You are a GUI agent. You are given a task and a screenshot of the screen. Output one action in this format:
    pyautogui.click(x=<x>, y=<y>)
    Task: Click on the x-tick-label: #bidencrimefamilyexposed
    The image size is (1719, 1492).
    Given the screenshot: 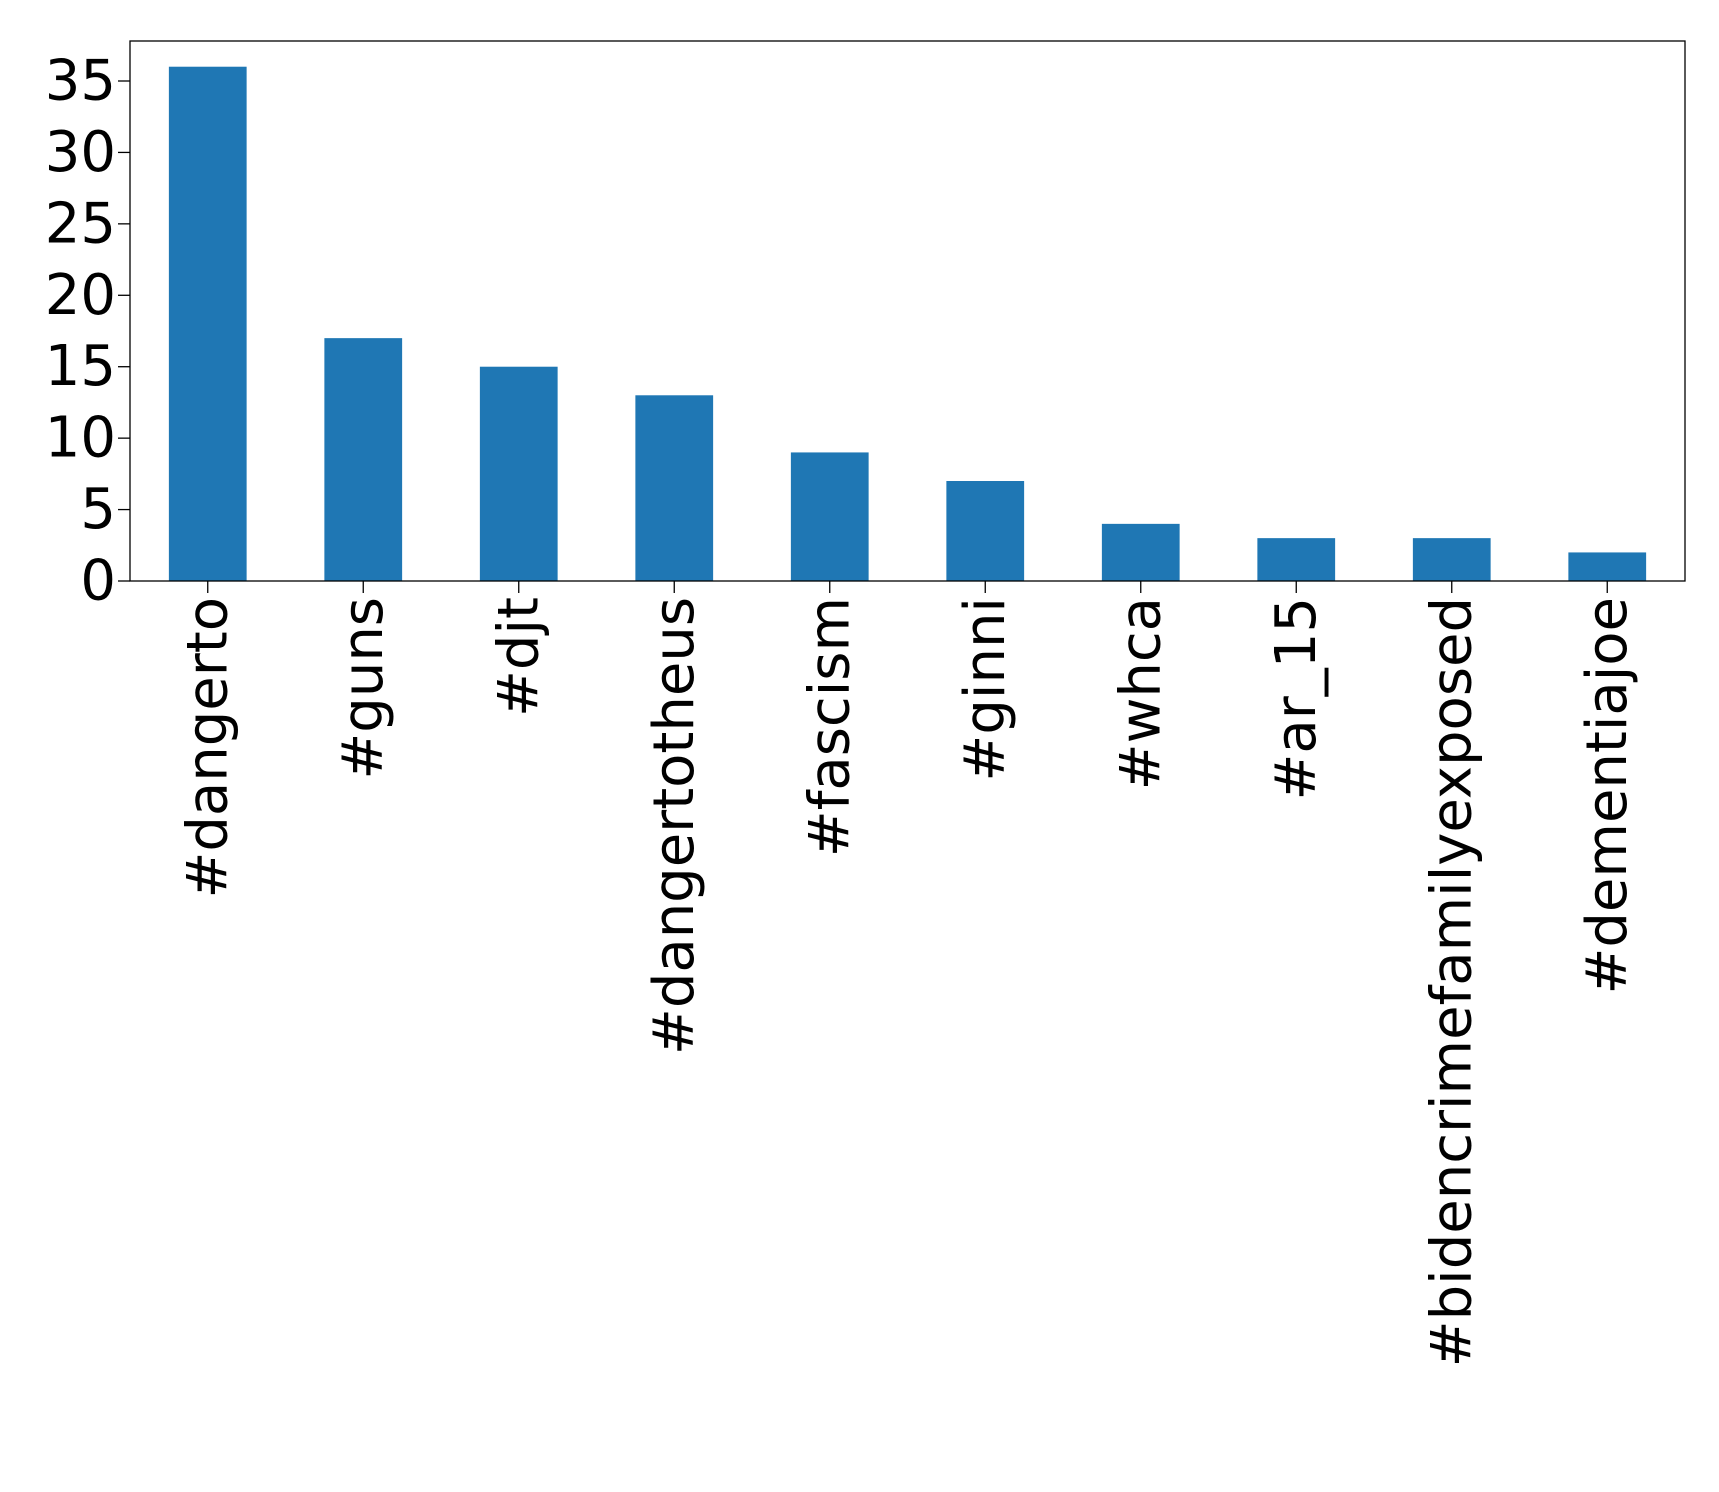 What is the action you would take?
    pyautogui.click(x=1451, y=982)
    